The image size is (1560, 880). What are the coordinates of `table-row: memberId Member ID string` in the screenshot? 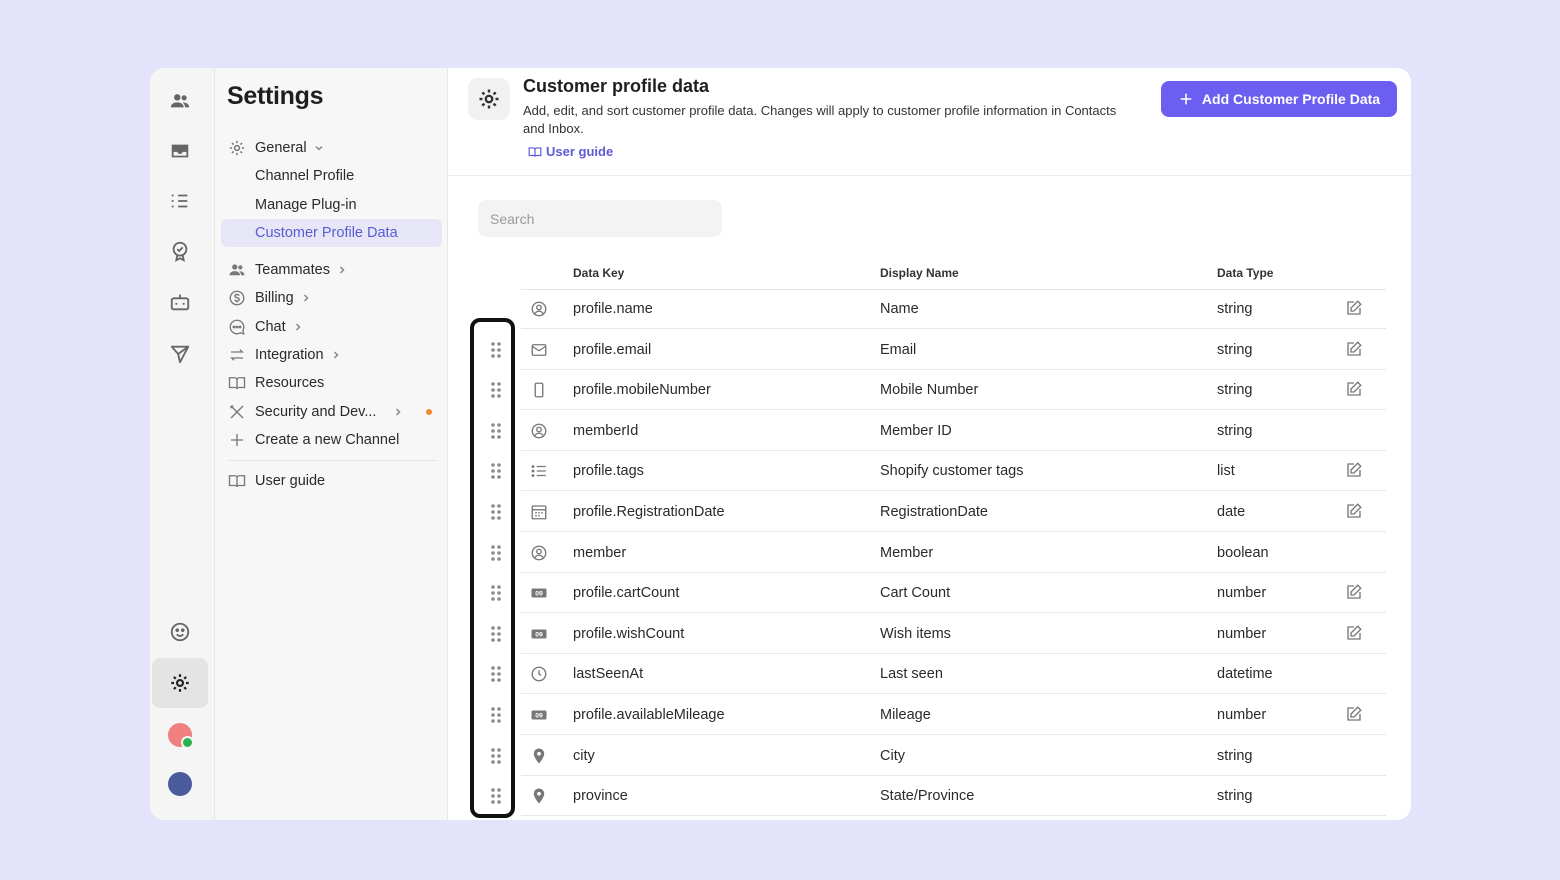 It's located at (929, 431).